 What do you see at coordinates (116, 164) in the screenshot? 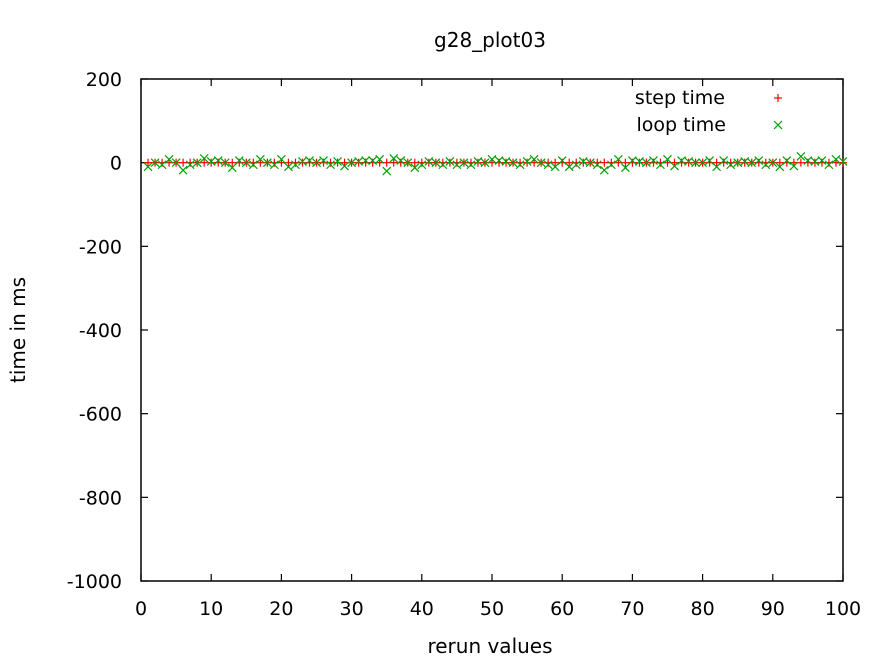
I see `y-tick-label: 0` at bounding box center [116, 164].